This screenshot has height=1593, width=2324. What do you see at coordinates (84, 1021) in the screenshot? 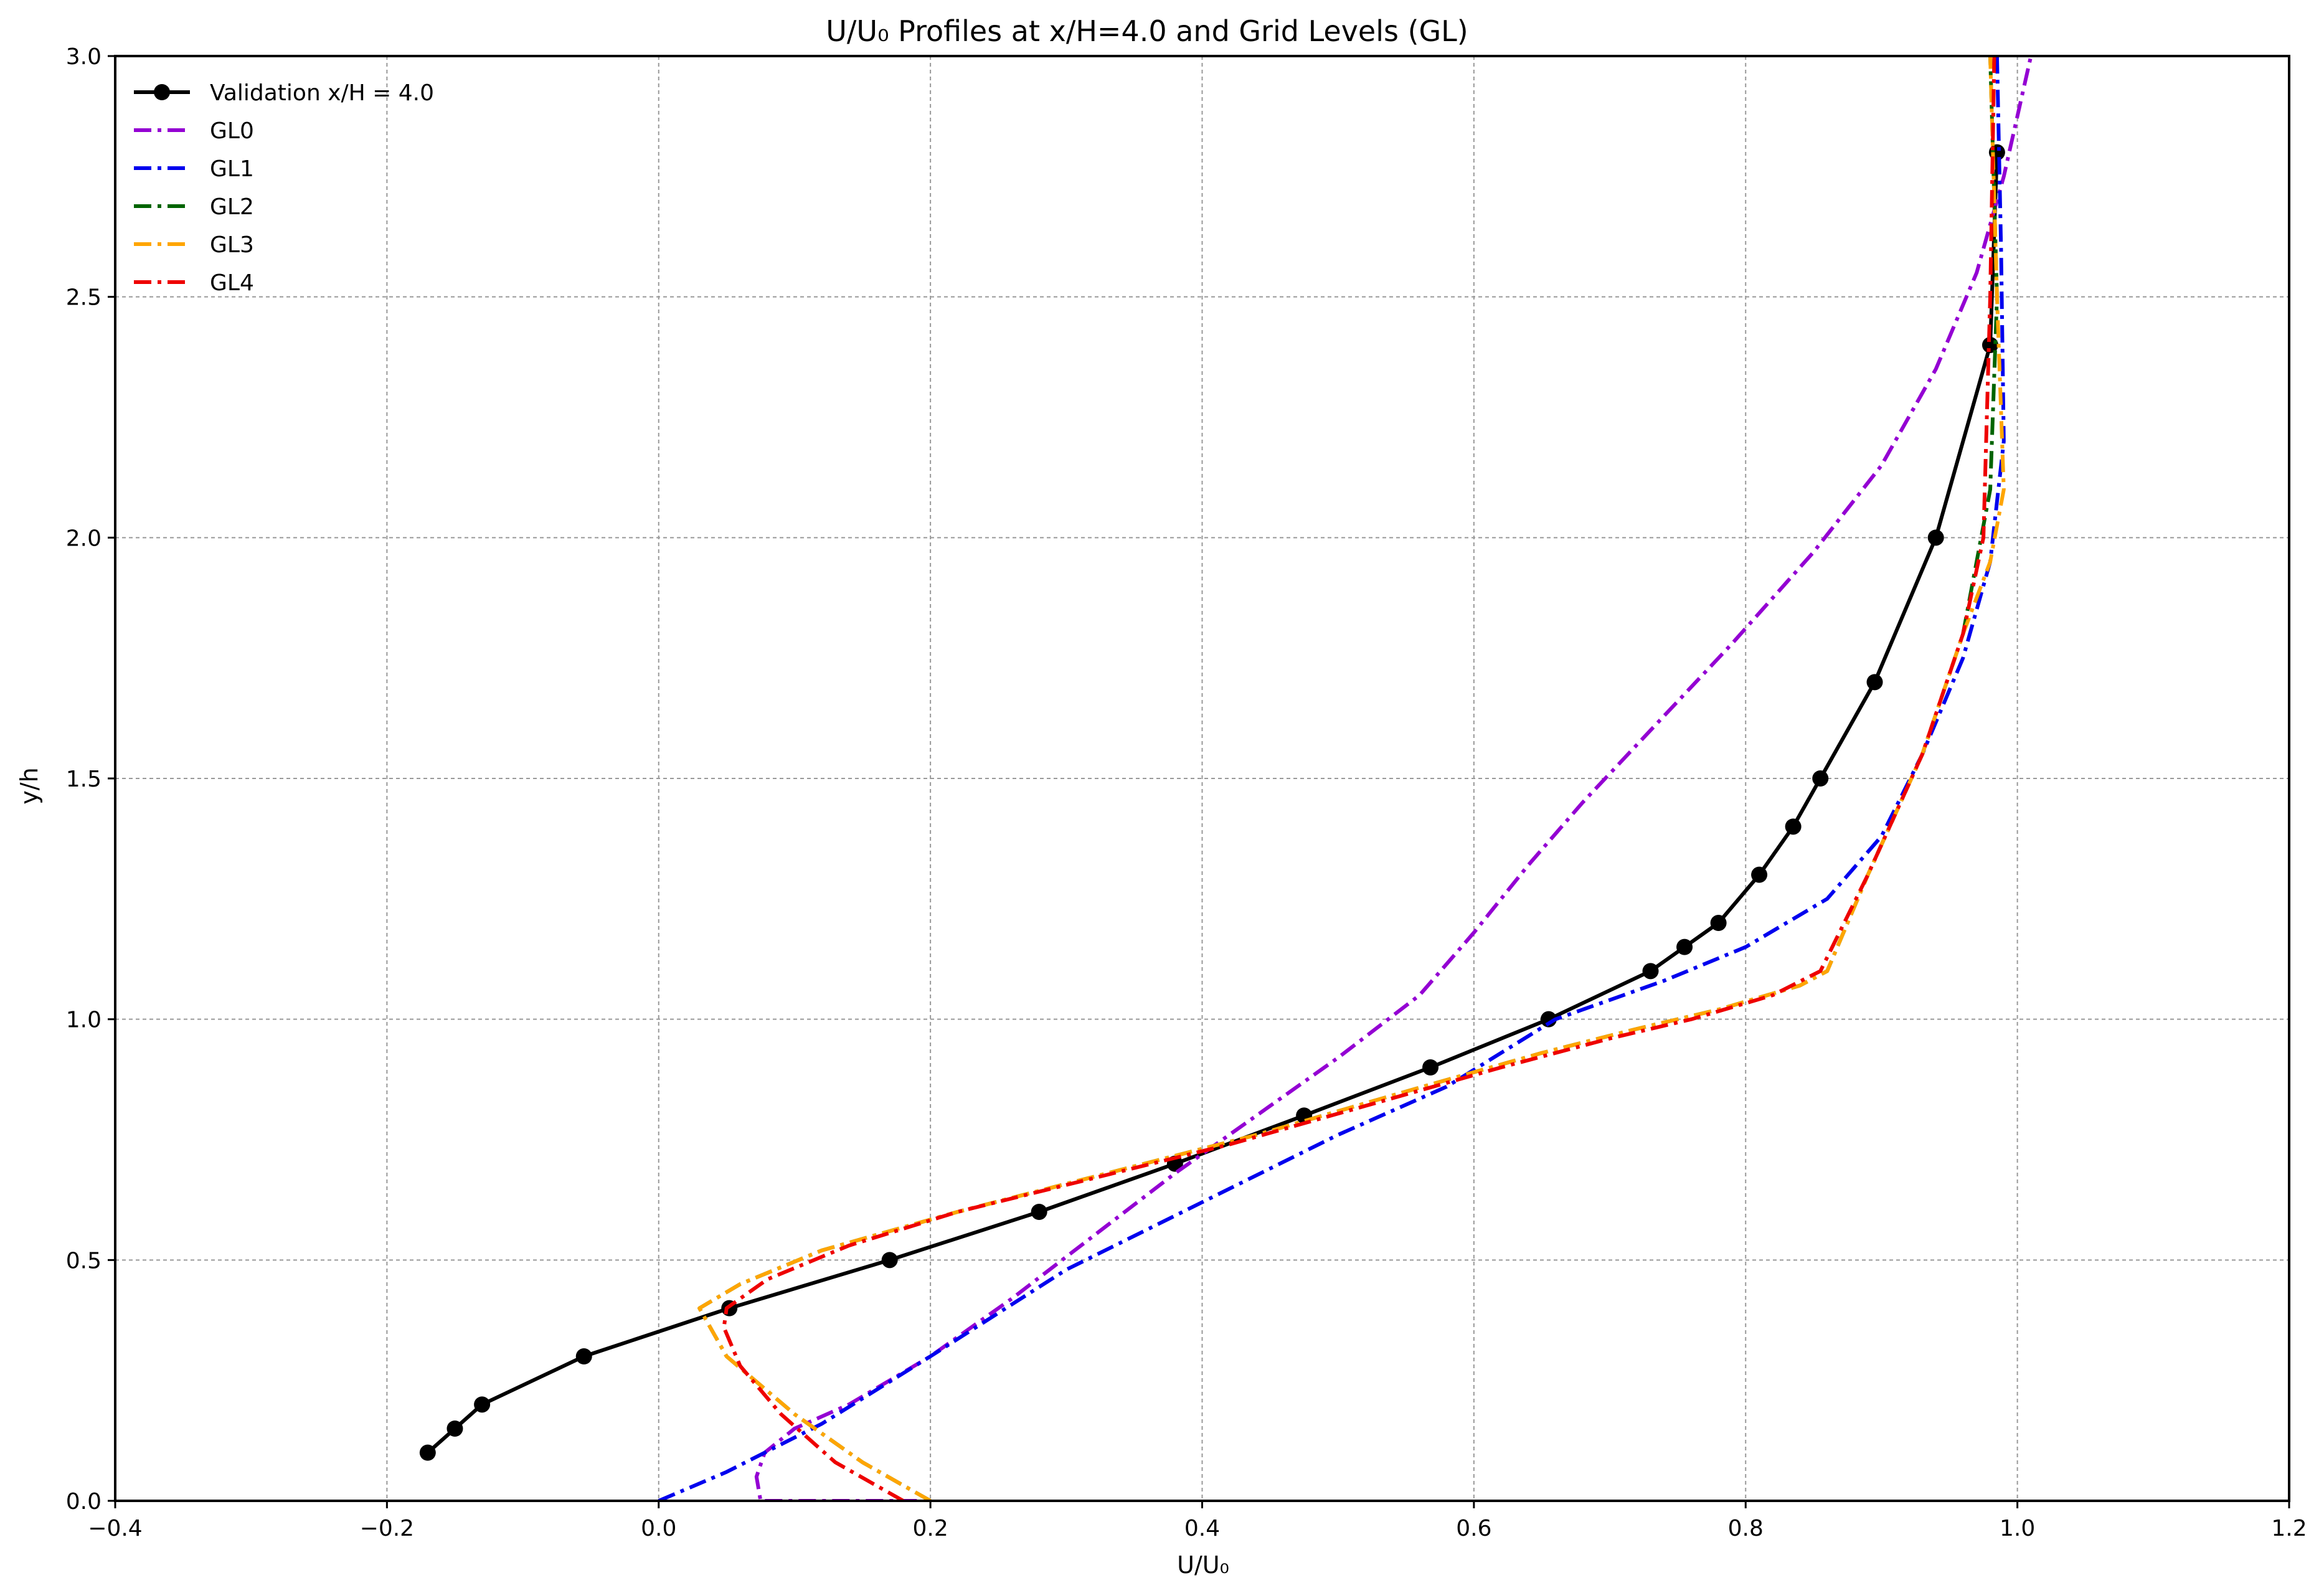
I see `y-tick-label: 1.0` at bounding box center [84, 1021].